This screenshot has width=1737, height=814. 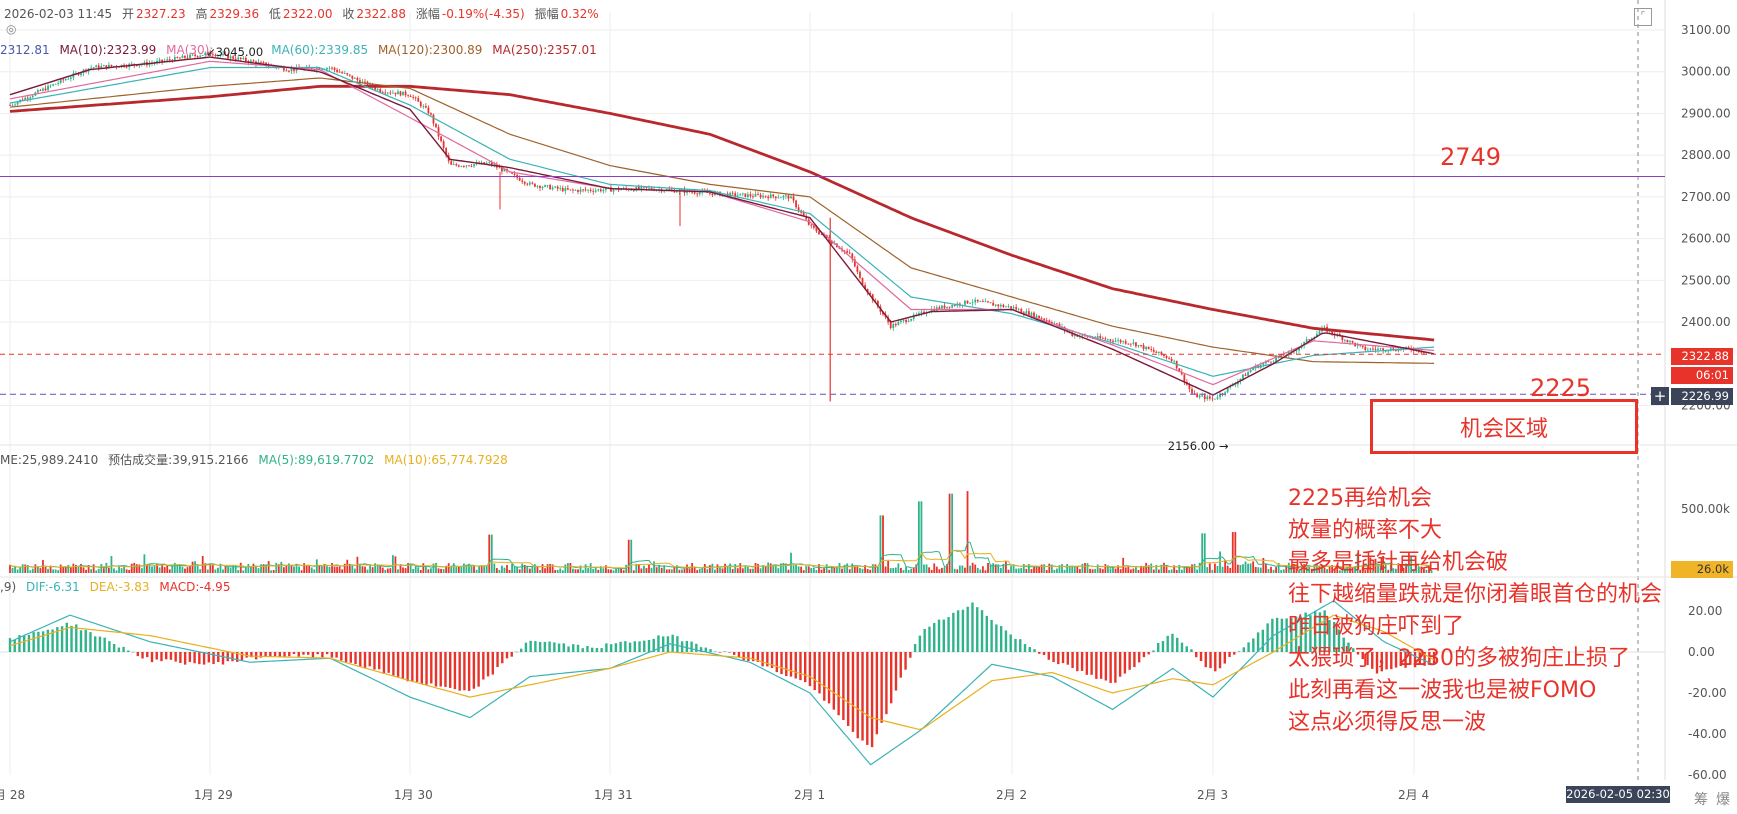 I want to click on low-label: 低, so click(x=274, y=14).